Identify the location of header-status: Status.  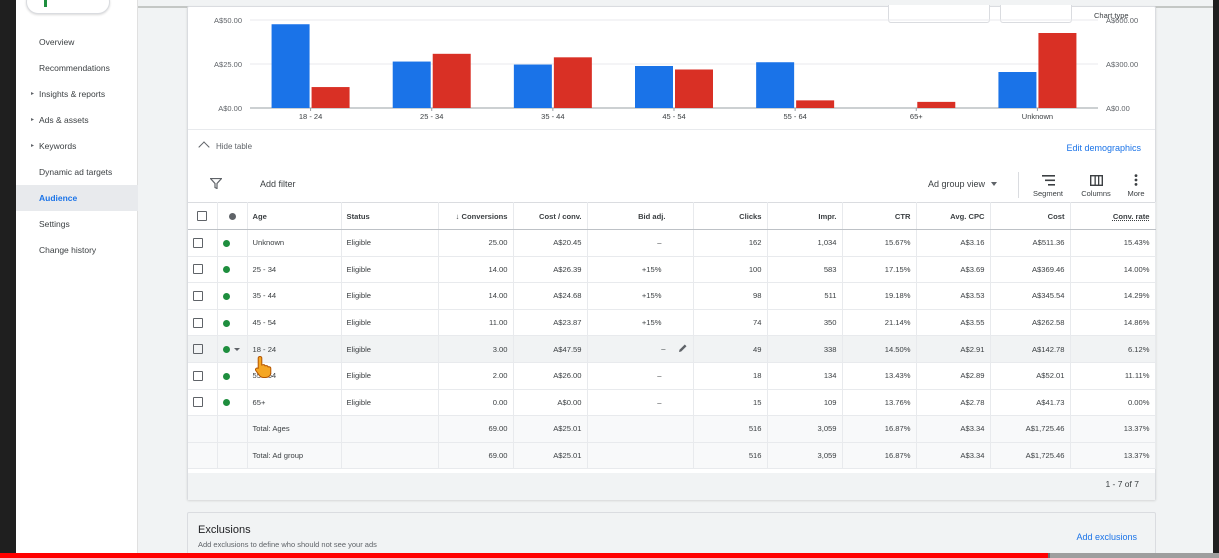
(390, 216).